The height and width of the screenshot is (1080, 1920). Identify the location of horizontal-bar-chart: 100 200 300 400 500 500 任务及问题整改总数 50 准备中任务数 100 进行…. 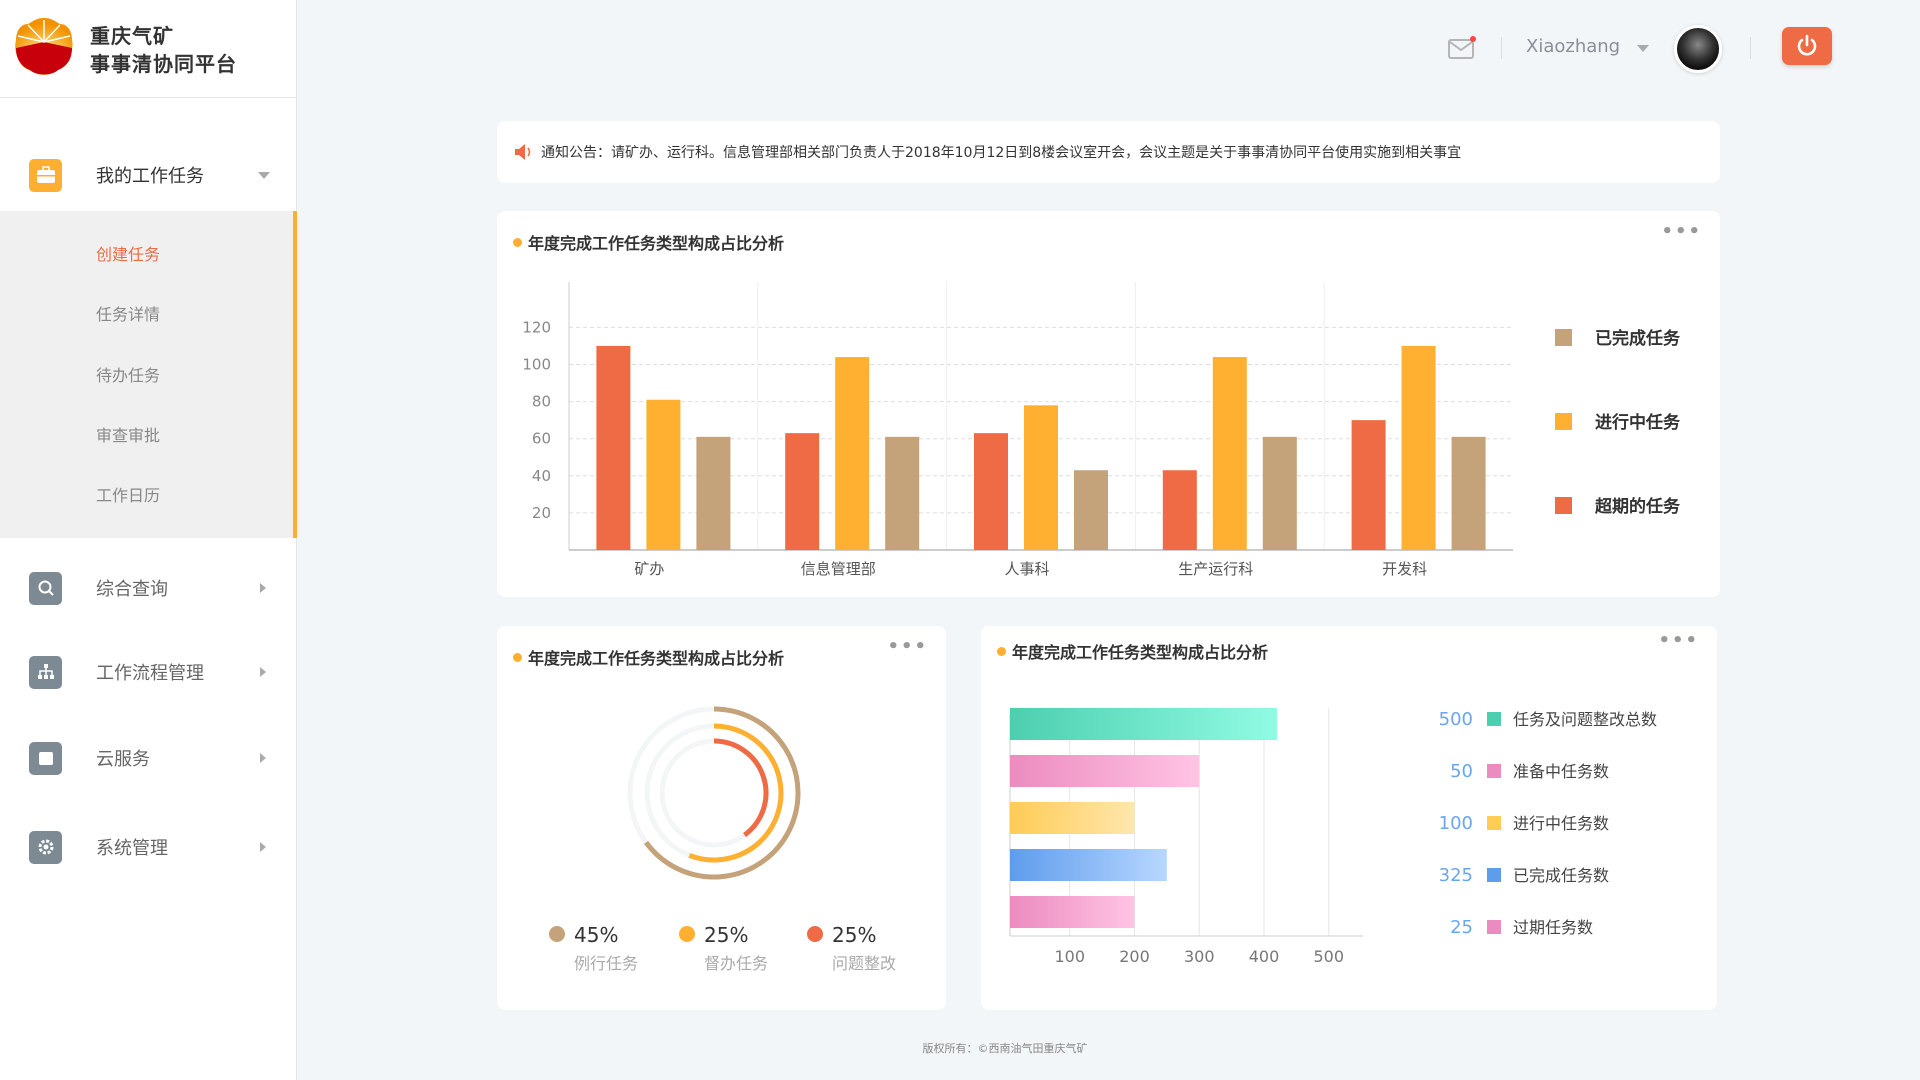
(1333, 837).